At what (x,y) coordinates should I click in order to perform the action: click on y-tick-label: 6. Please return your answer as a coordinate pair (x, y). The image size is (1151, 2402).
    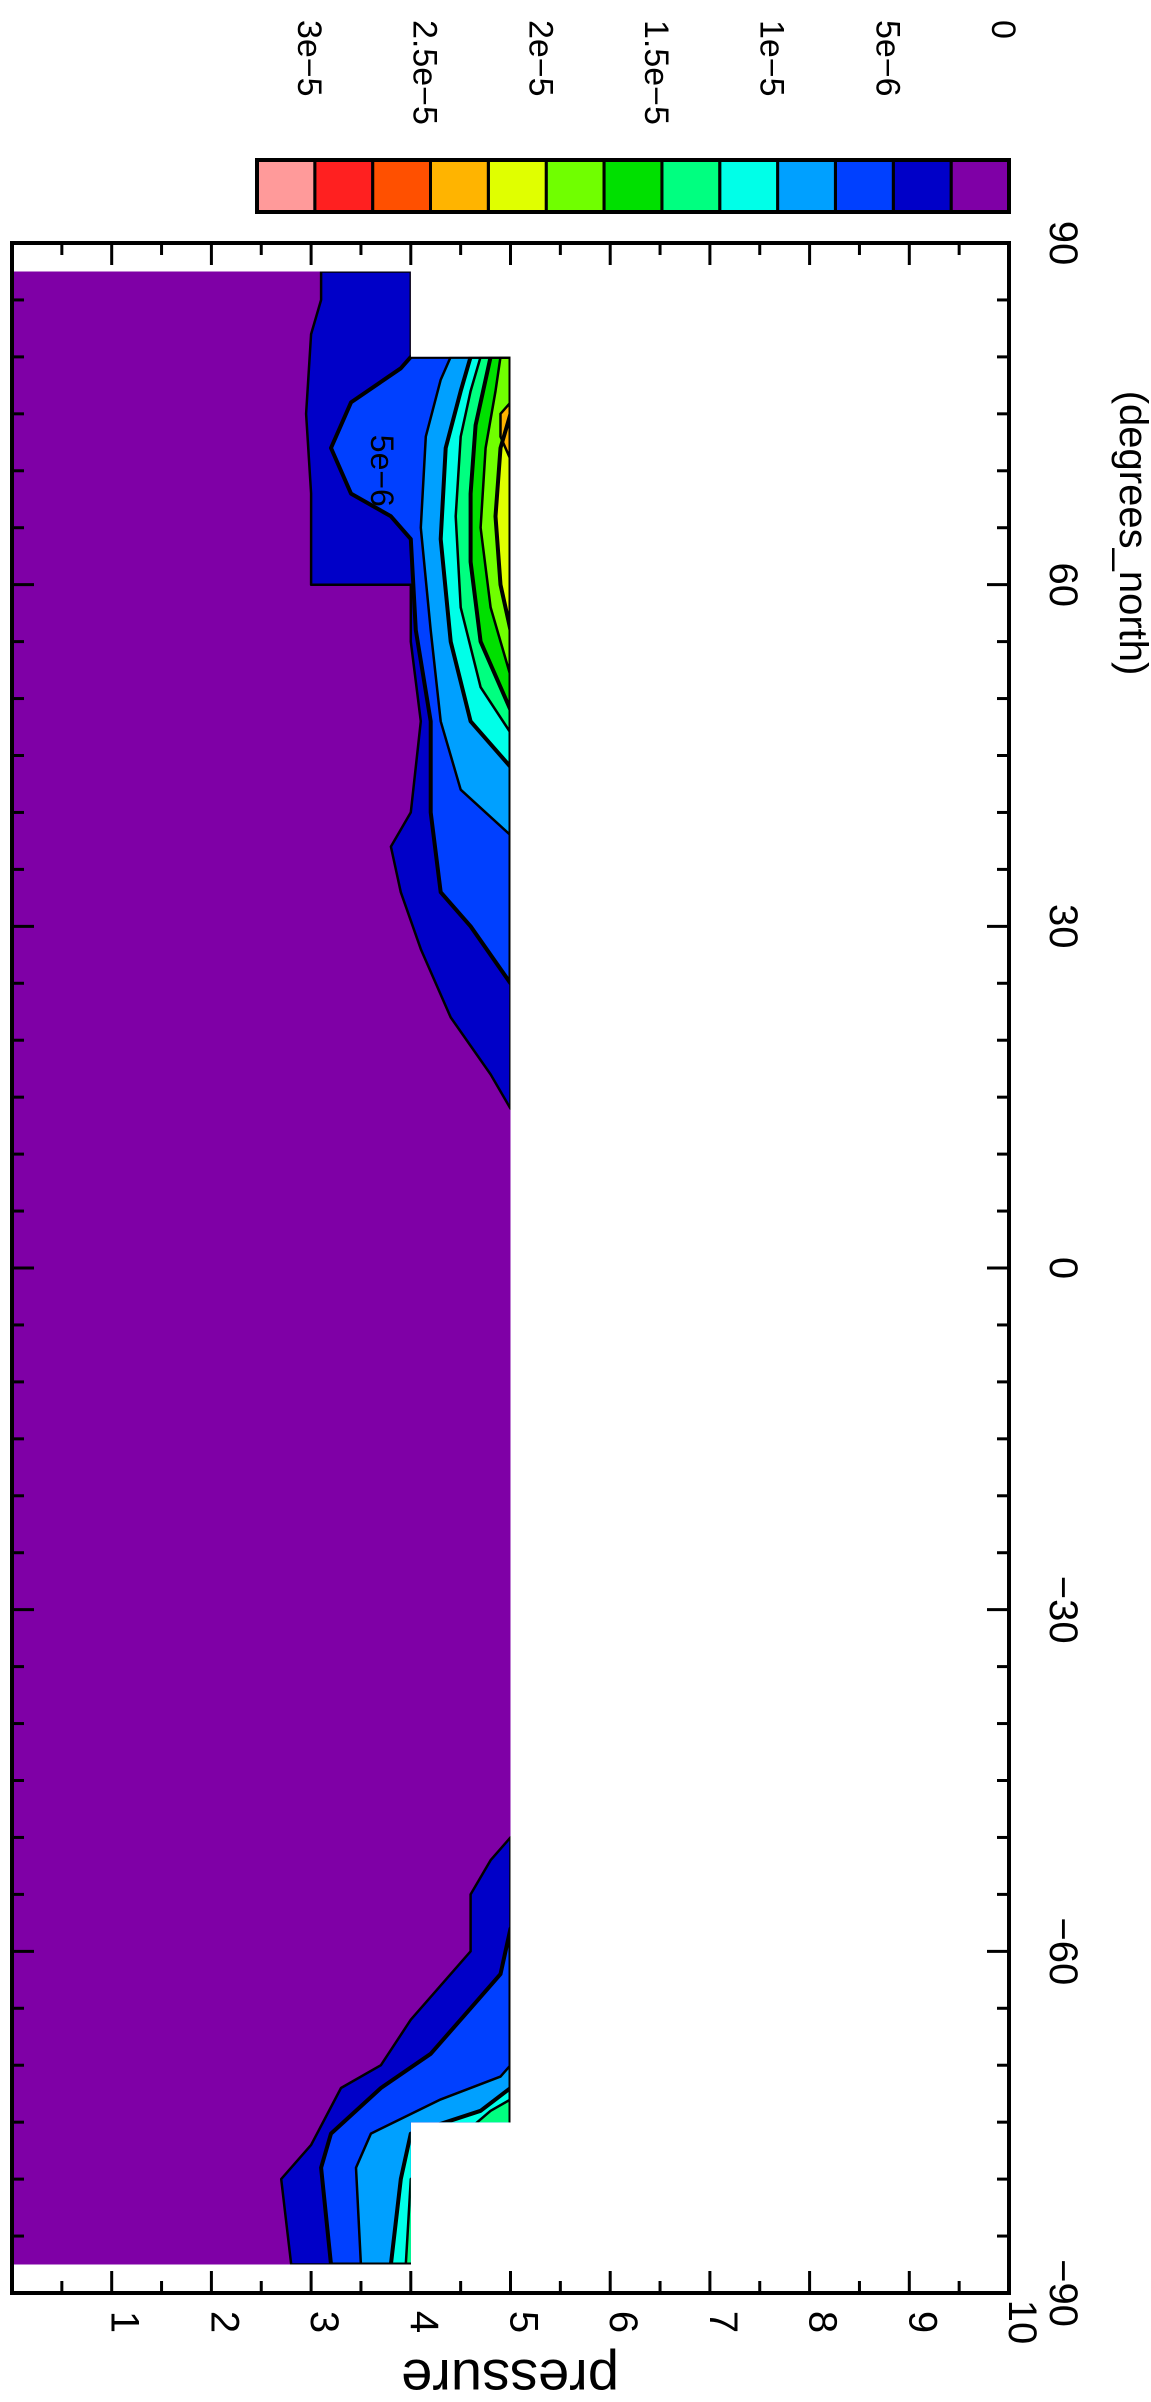
    Looking at the image, I should click on (623, 2322).